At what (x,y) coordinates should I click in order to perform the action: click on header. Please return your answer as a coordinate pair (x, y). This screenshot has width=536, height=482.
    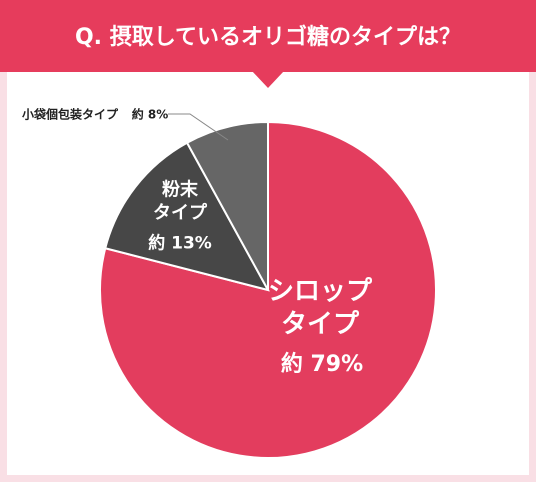
    Looking at the image, I should click on (268, 36).